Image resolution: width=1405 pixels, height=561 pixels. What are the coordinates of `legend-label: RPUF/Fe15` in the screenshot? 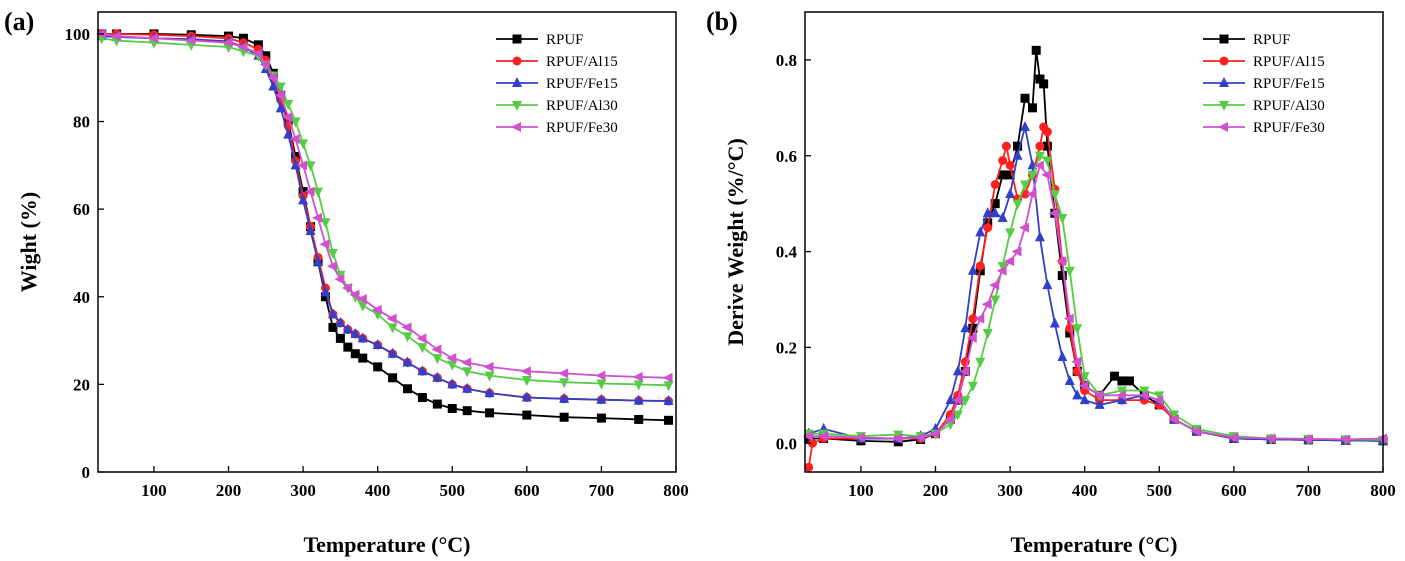 It's located at (1289, 84).